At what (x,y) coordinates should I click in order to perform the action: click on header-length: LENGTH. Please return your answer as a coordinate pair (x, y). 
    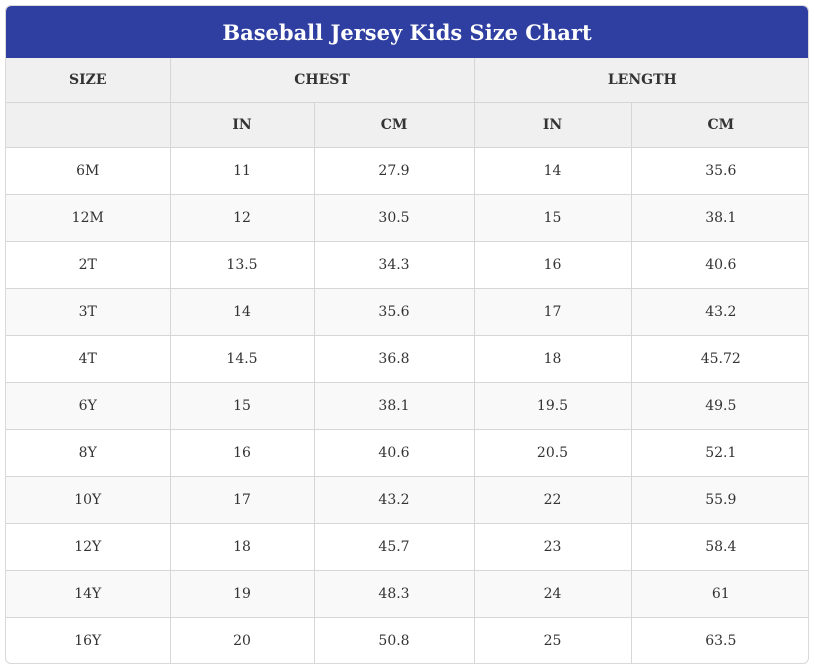
    Looking at the image, I should click on (640, 80).